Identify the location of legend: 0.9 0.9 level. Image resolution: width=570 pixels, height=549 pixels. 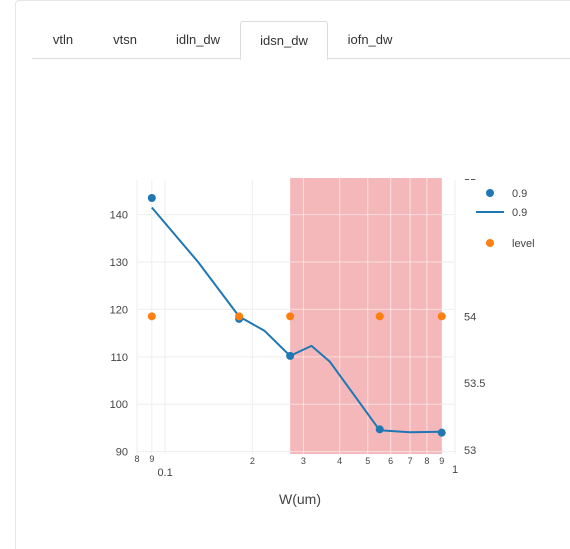
(515, 230).